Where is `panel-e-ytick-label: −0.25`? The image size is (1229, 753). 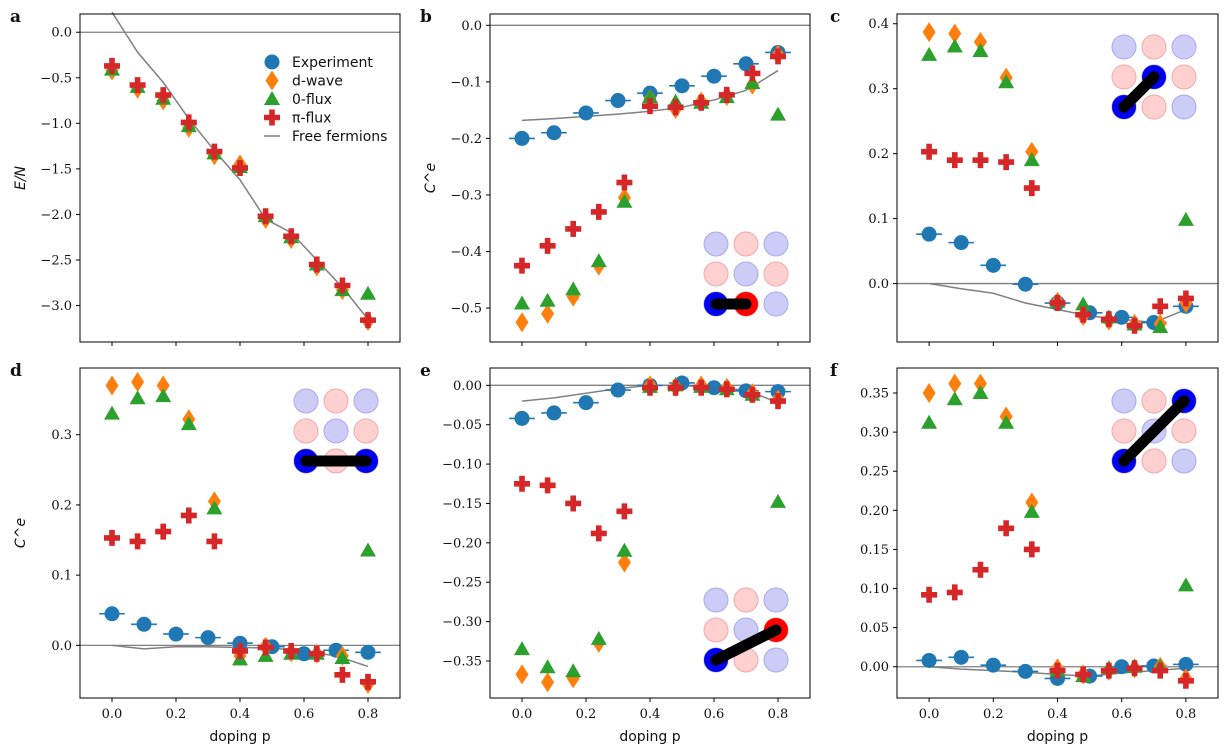 panel-e-ytick-label: −0.25 is located at coordinates (462, 583).